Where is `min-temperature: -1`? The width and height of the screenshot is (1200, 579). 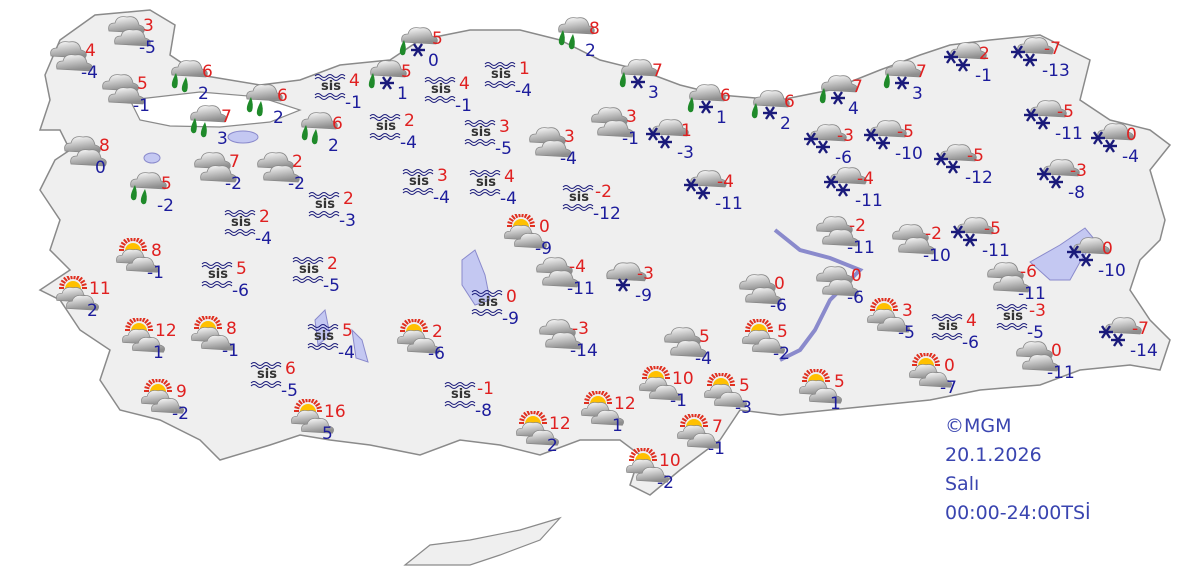
min-temperature: -1 is located at coordinates (678, 401).